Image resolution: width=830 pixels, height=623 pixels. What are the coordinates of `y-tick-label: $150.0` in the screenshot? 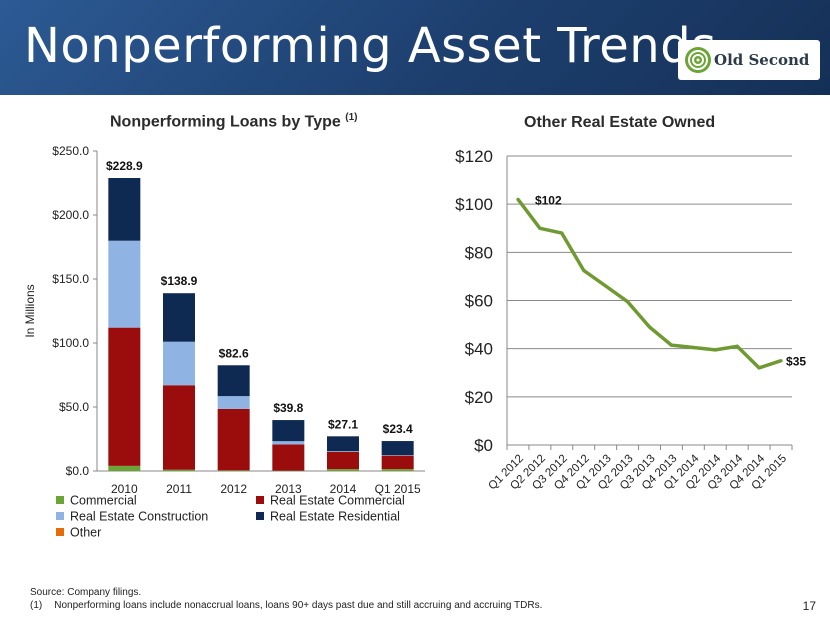 It's located at (70, 279).